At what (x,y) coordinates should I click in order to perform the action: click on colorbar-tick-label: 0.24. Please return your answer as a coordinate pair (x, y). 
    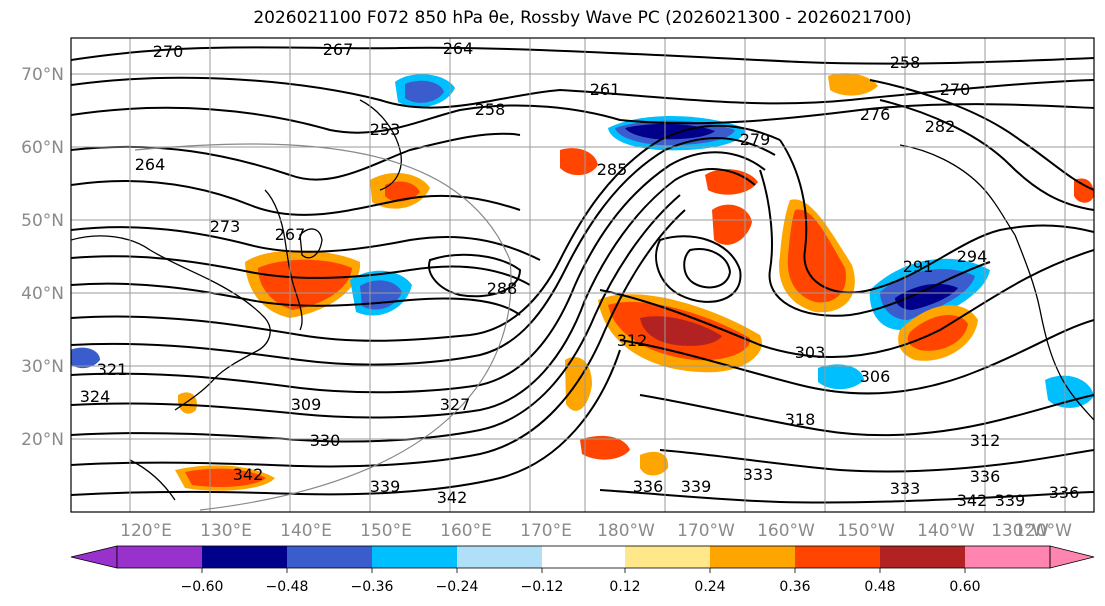
    Looking at the image, I should click on (709, 587).